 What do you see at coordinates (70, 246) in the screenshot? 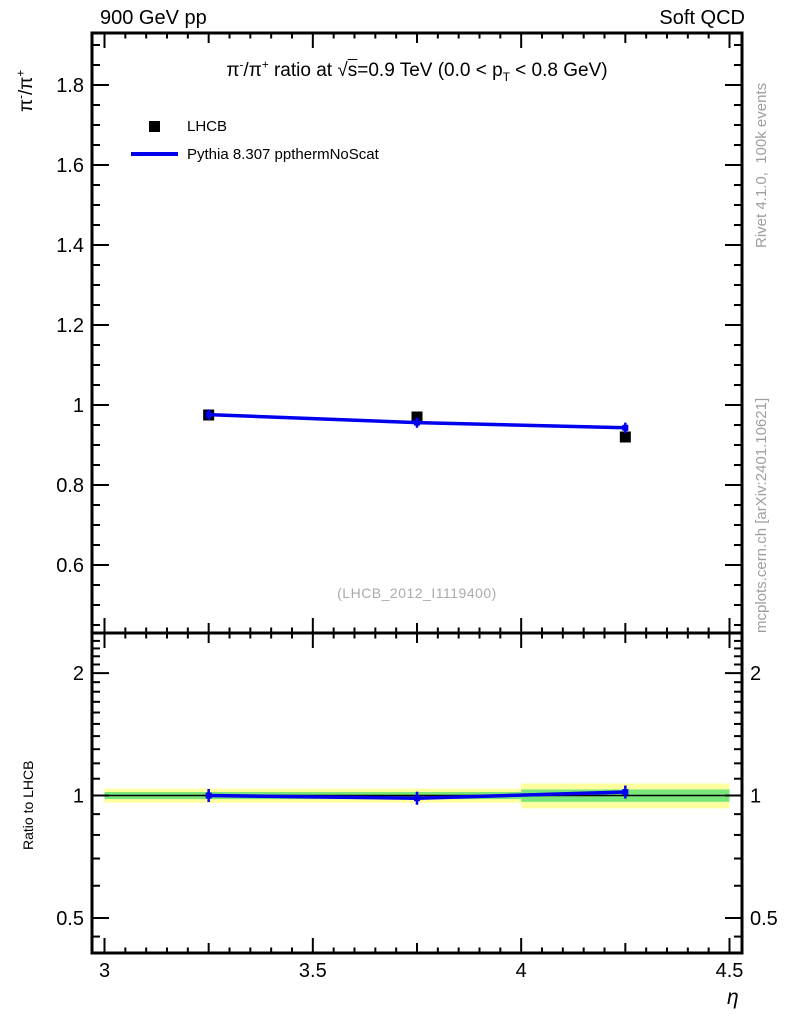
I see `svg-text: 1.4` at bounding box center [70, 246].